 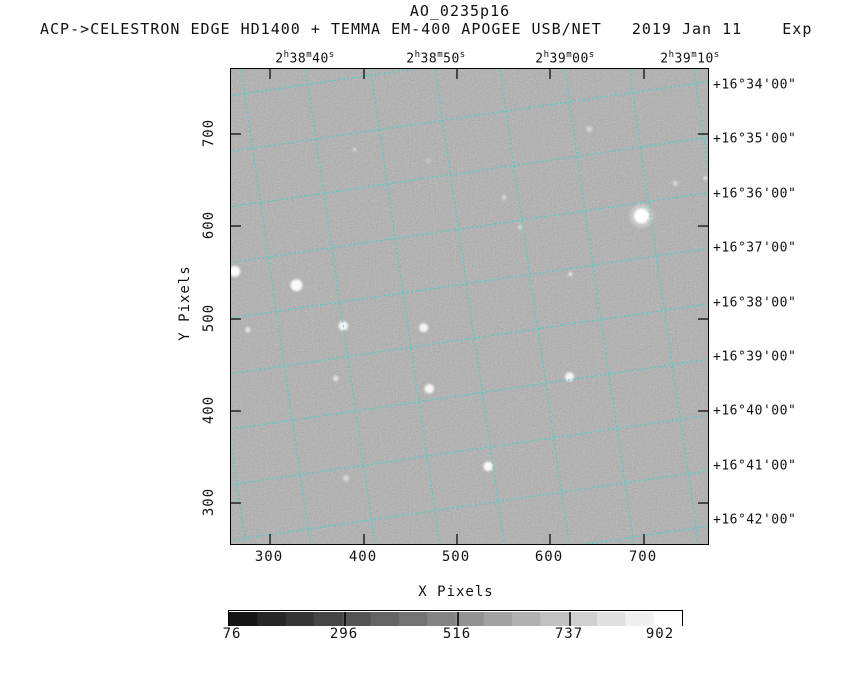 I want to click on dec-tick-label: +16°37'00", so click(x=755, y=248).